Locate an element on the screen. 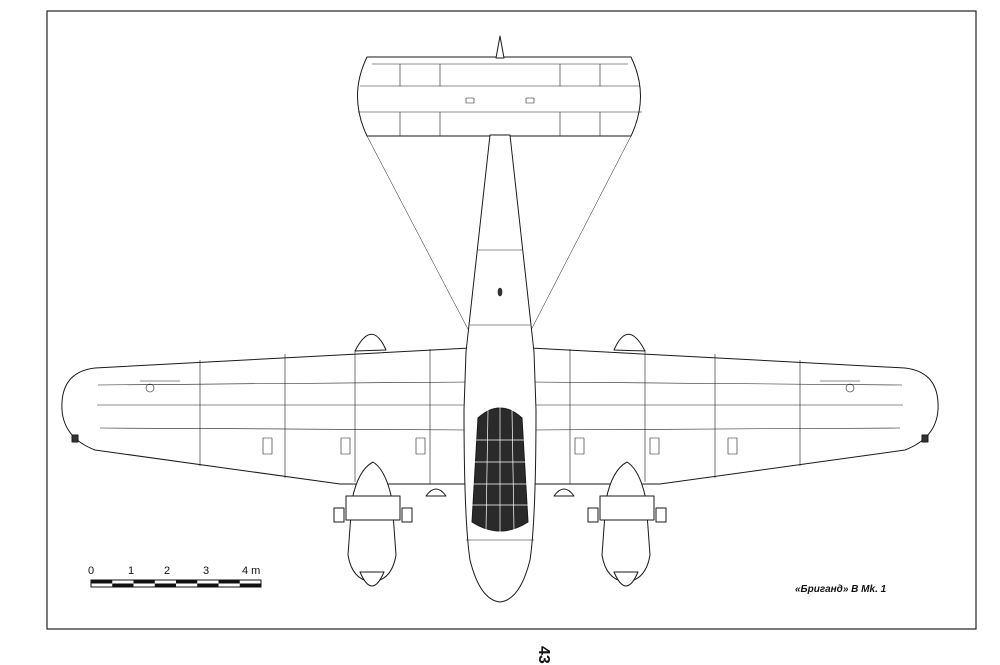  page-number: 43 is located at coordinates (543, 655).